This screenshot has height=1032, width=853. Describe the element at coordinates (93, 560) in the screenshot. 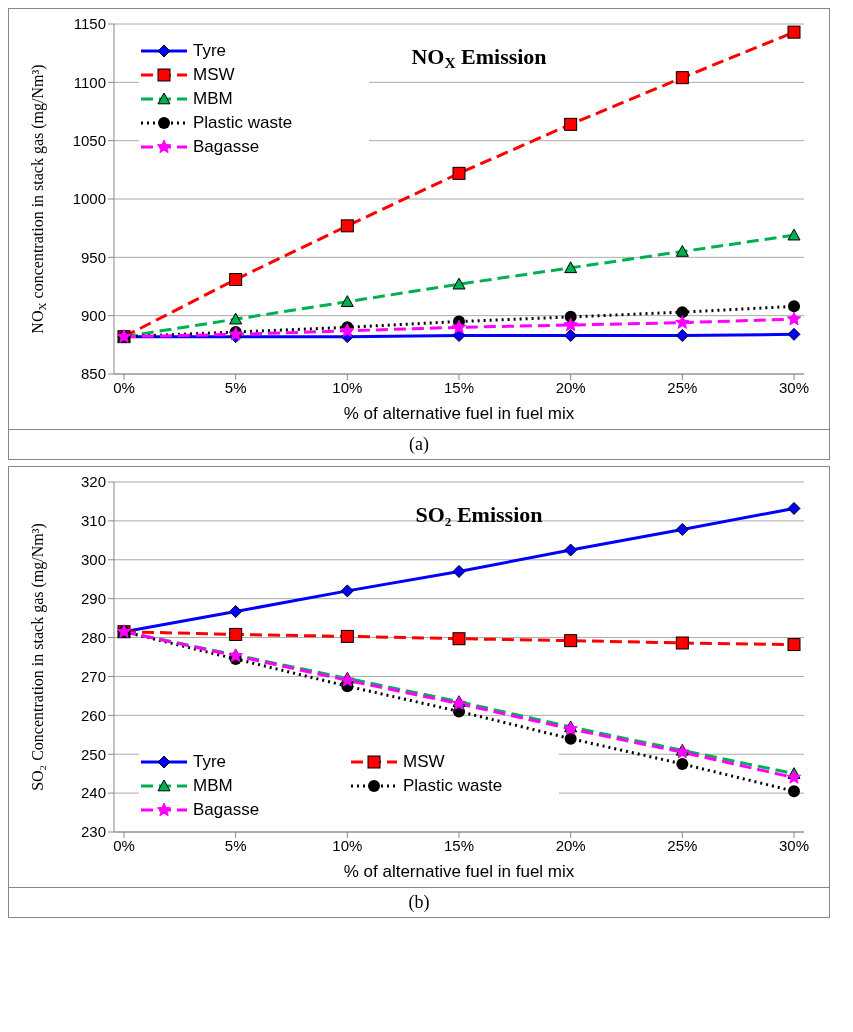

I see `y-tick-label: 300` at that location.